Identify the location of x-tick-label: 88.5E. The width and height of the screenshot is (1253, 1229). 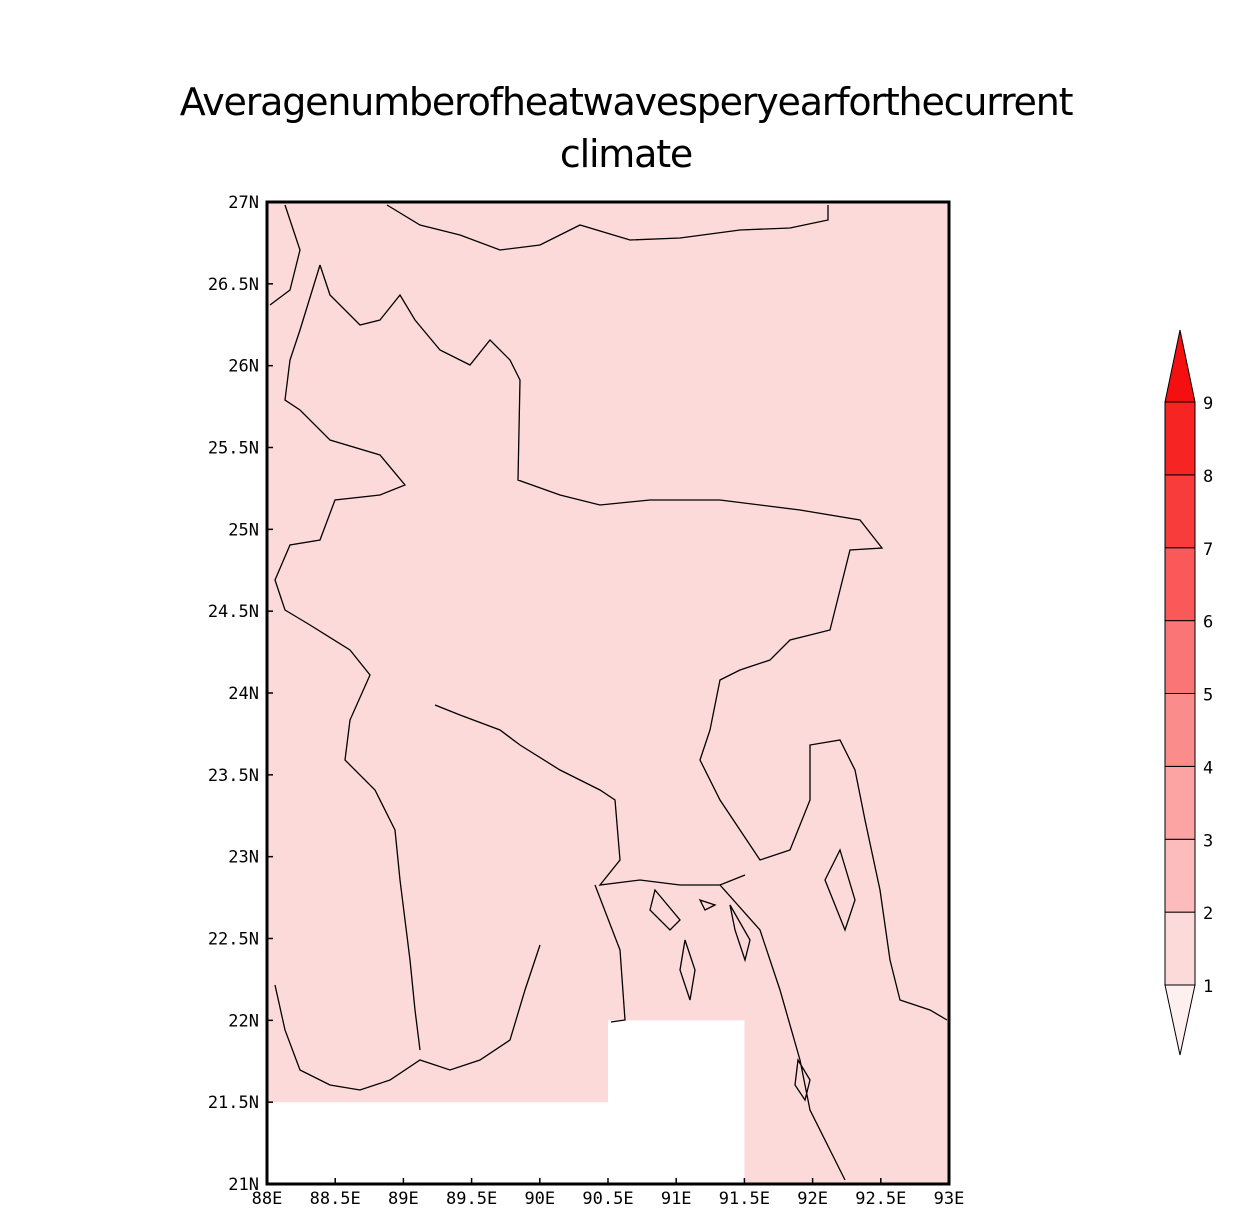
(335, 1199).